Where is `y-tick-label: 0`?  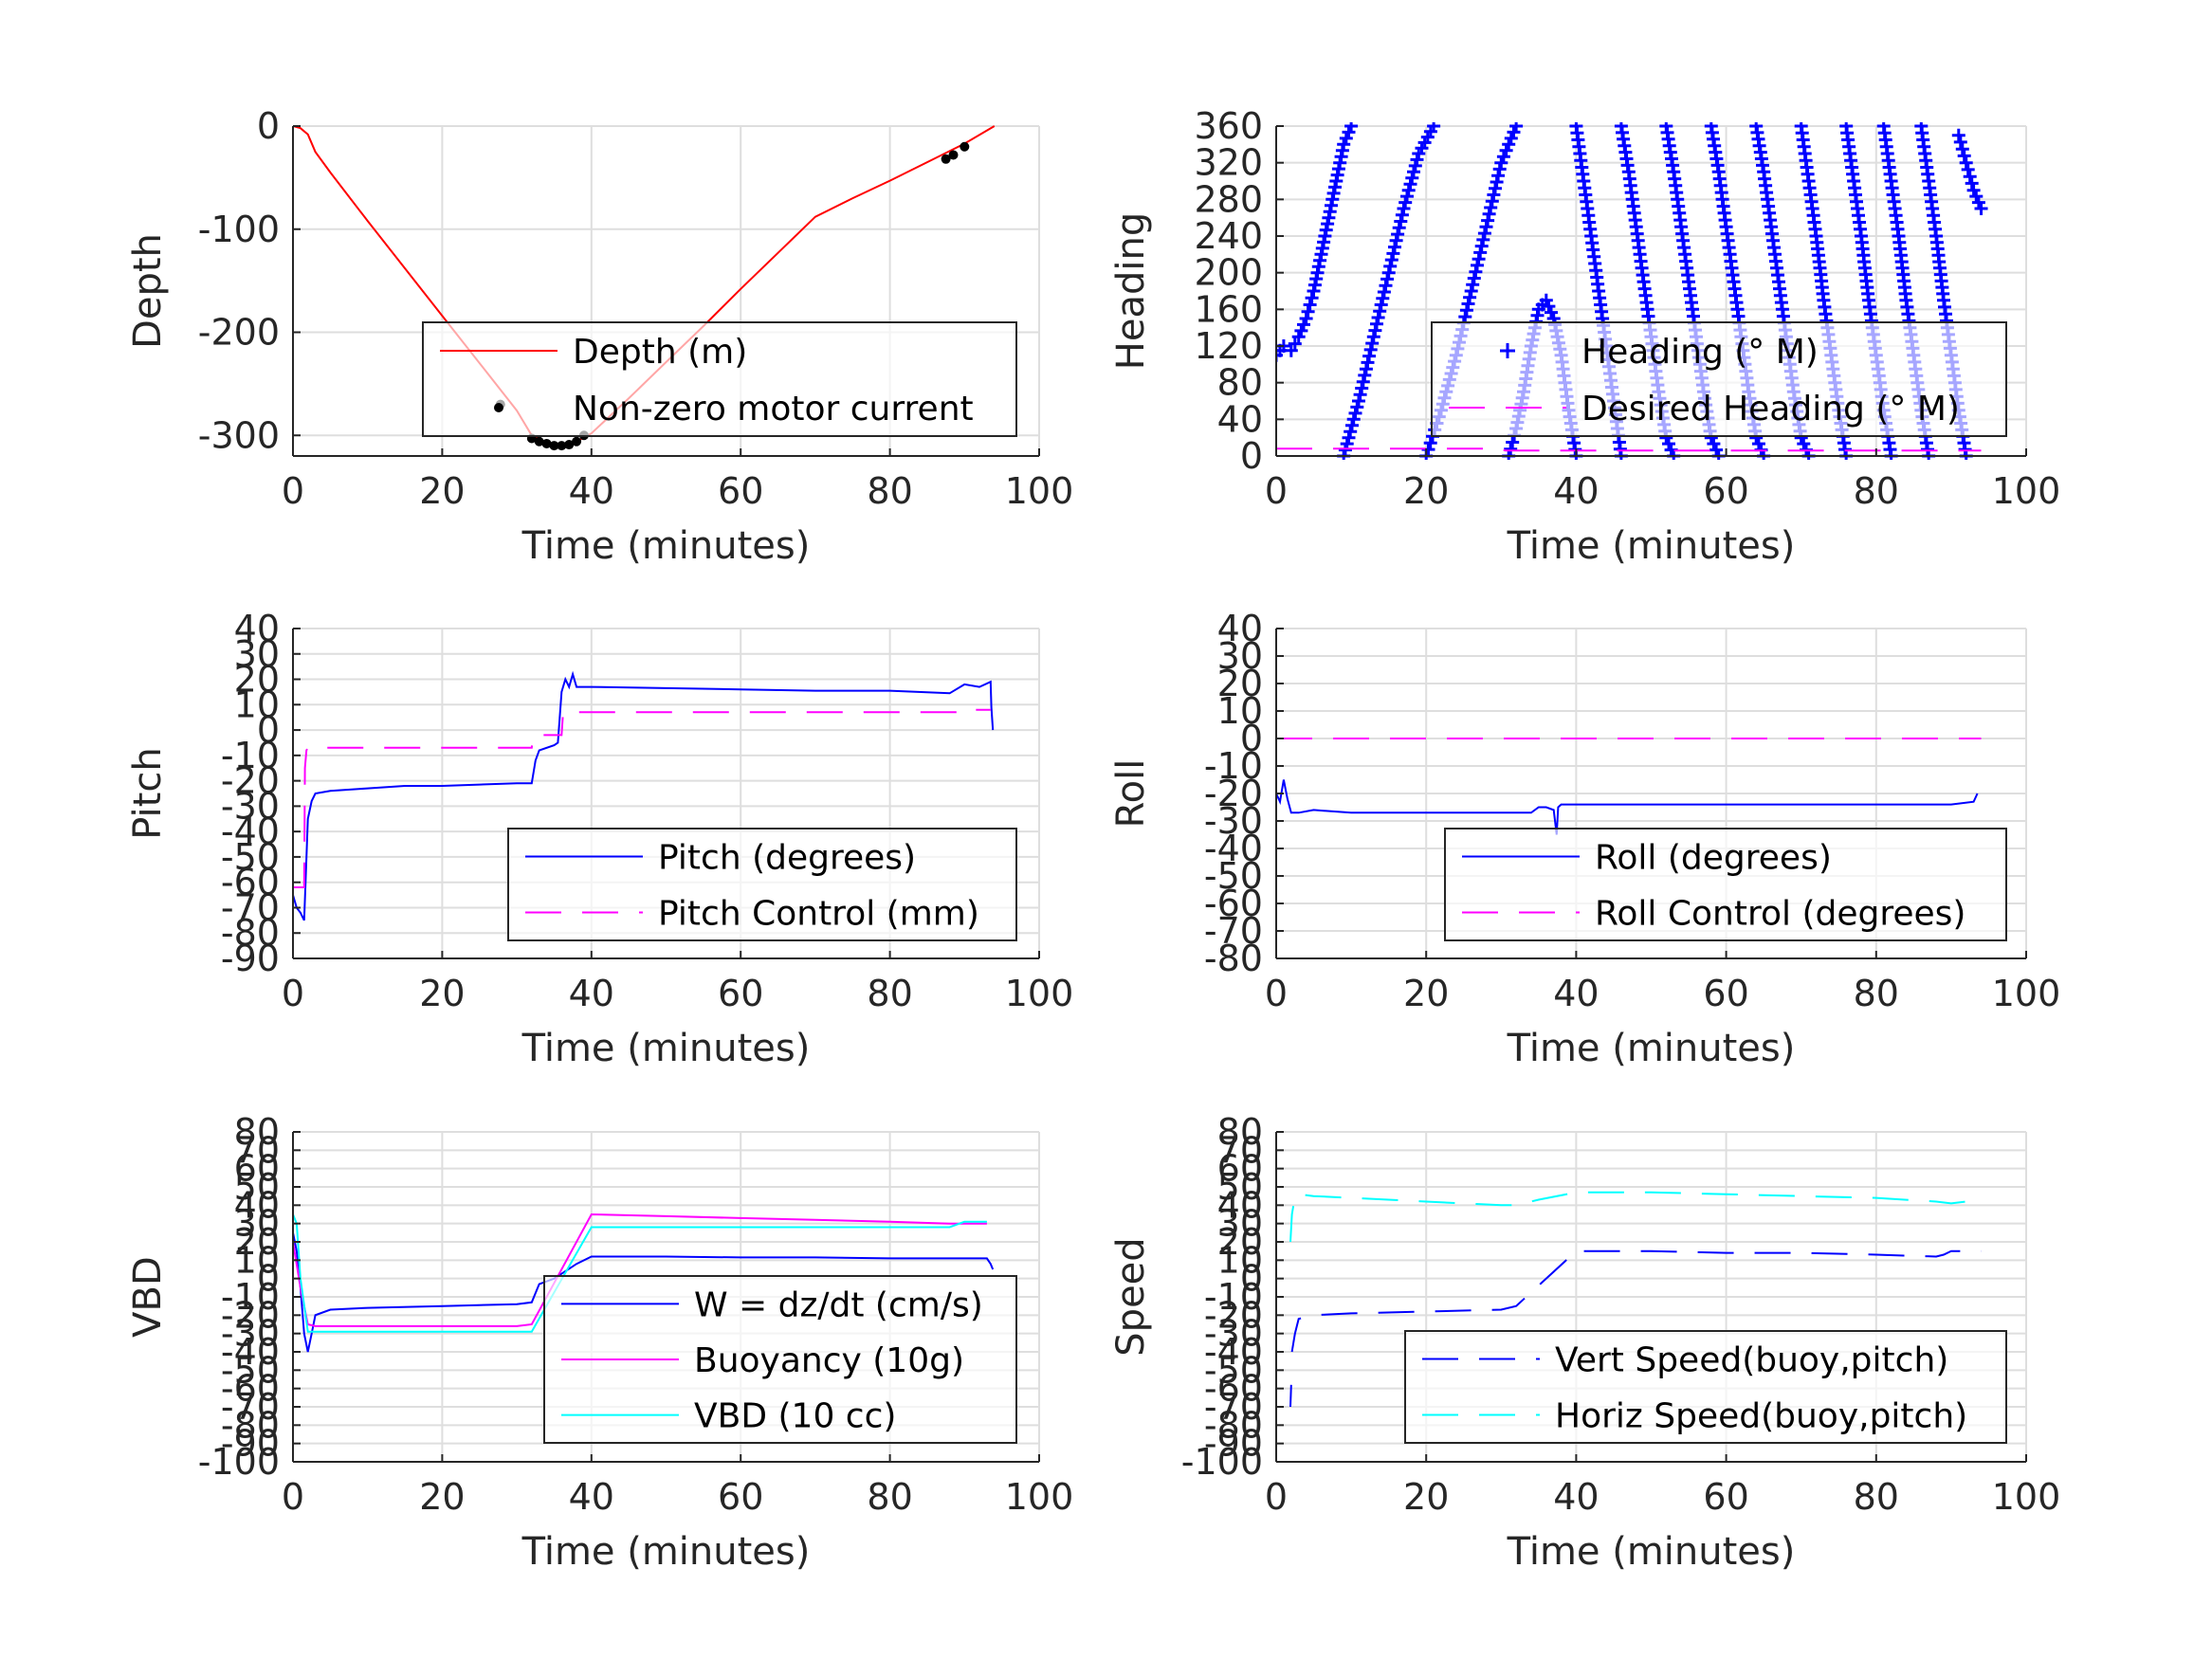 y-tick-label: 0 is located at coordinates (268, 1279).